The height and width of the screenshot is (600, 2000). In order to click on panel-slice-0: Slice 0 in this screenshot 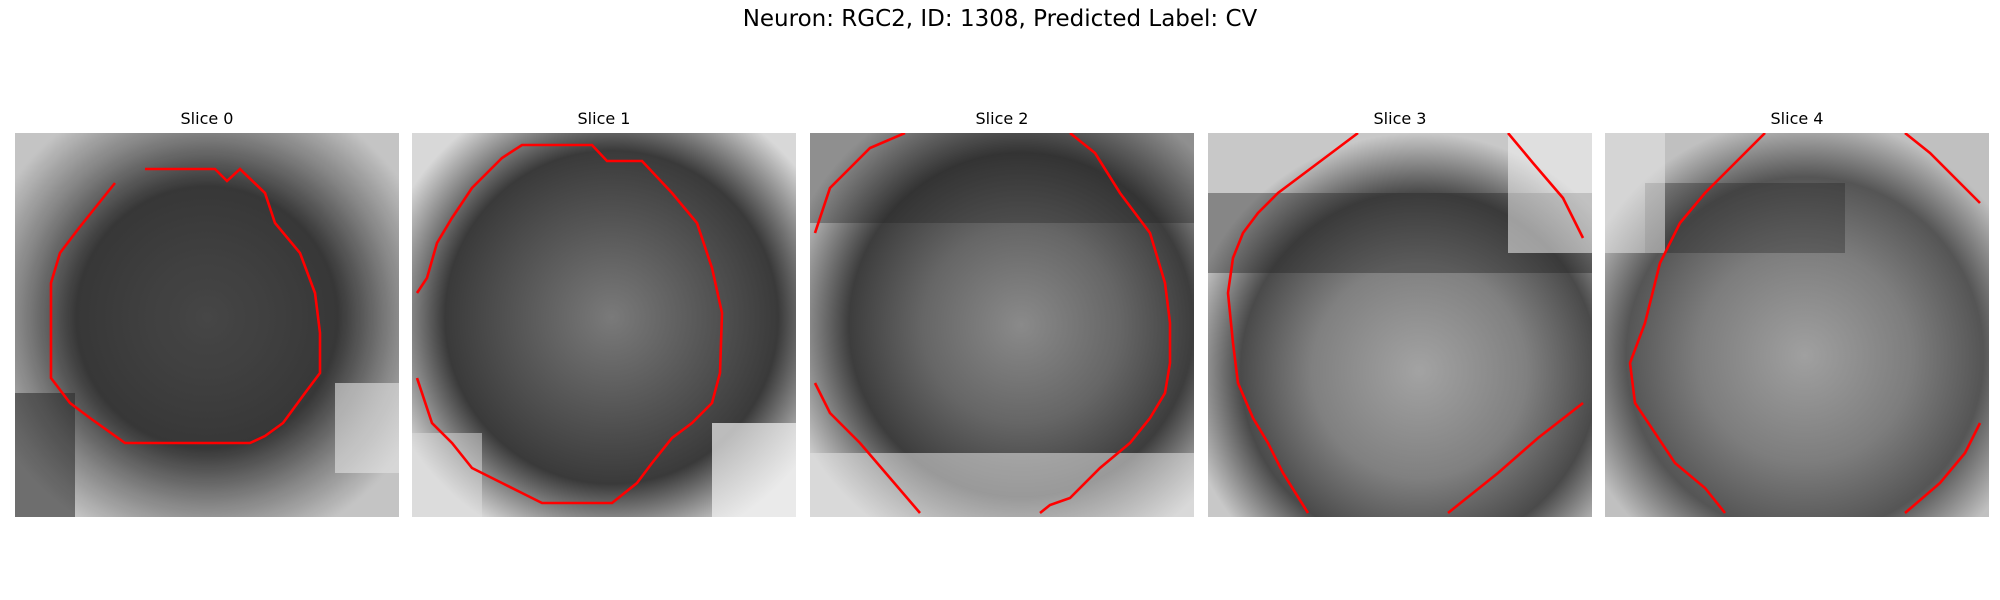, I will do `click(207, 312)`.